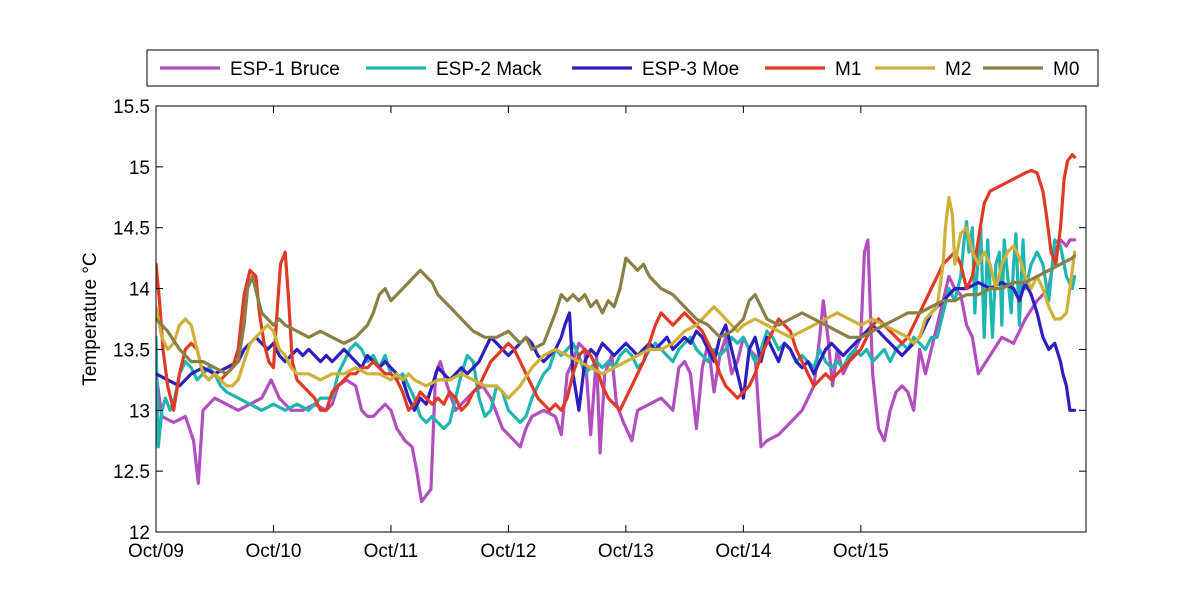 The height and width of the screenshot is (600, 1200). What do you see at coordinates (1066, 69) in the screenshot?
I see `legend-label-5: M0` at bounding box center [1066, 69].